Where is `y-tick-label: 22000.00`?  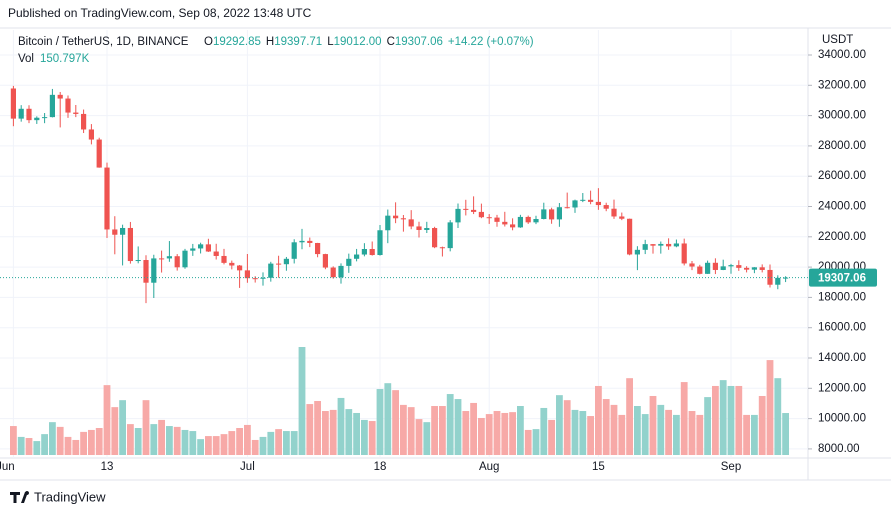
y-tick-label: 22000.00 is located at coordinates (842, 237).